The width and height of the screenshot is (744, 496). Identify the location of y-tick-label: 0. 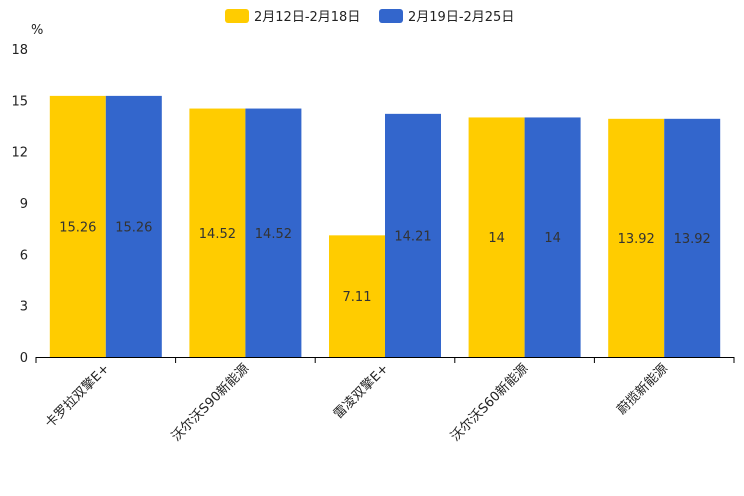
(24, 358).